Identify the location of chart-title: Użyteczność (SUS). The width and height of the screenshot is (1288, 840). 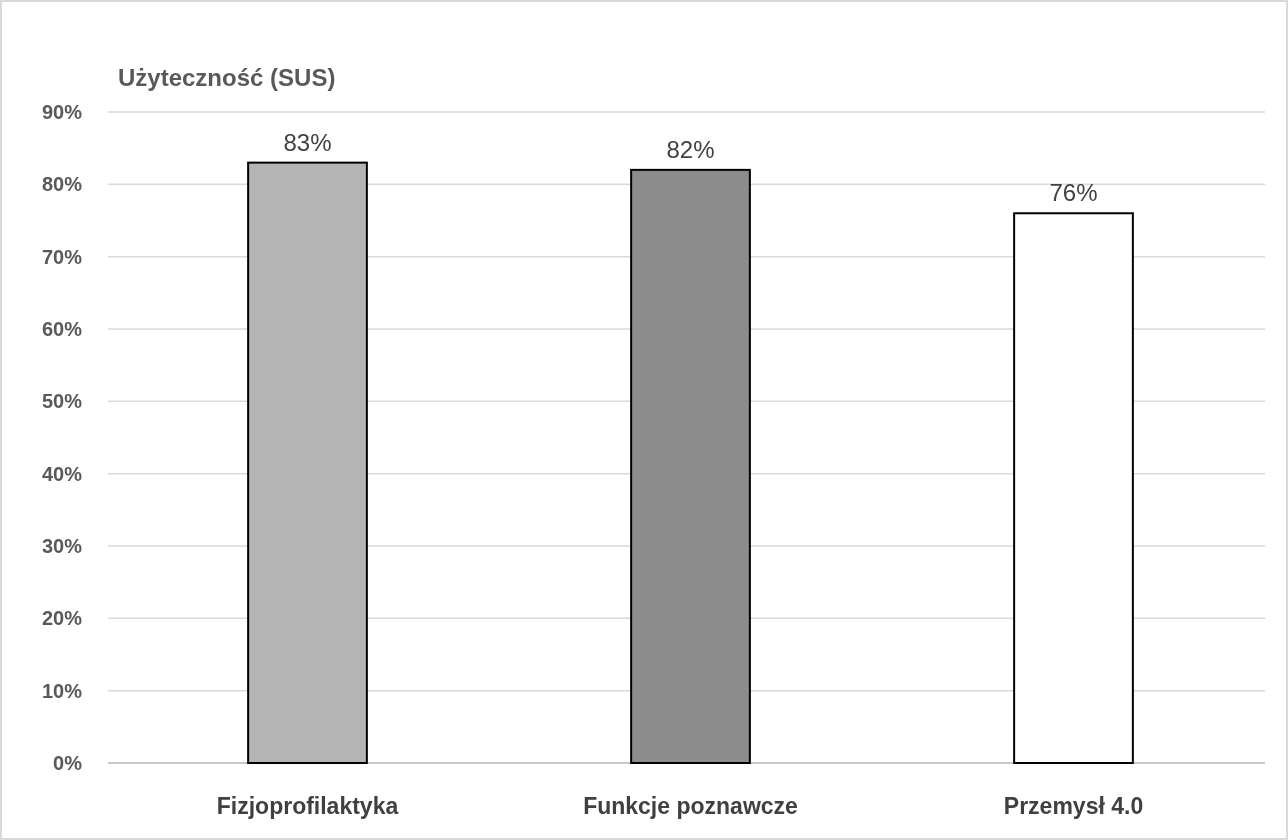
(227, 77).